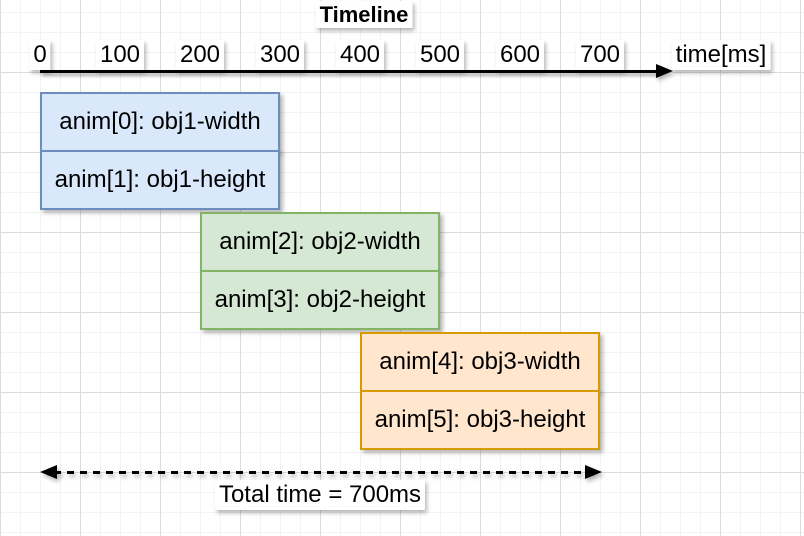 The height and width of the screenshot is (536, 804). I want to click on axis-tick-100: 100, so click(120, 55).